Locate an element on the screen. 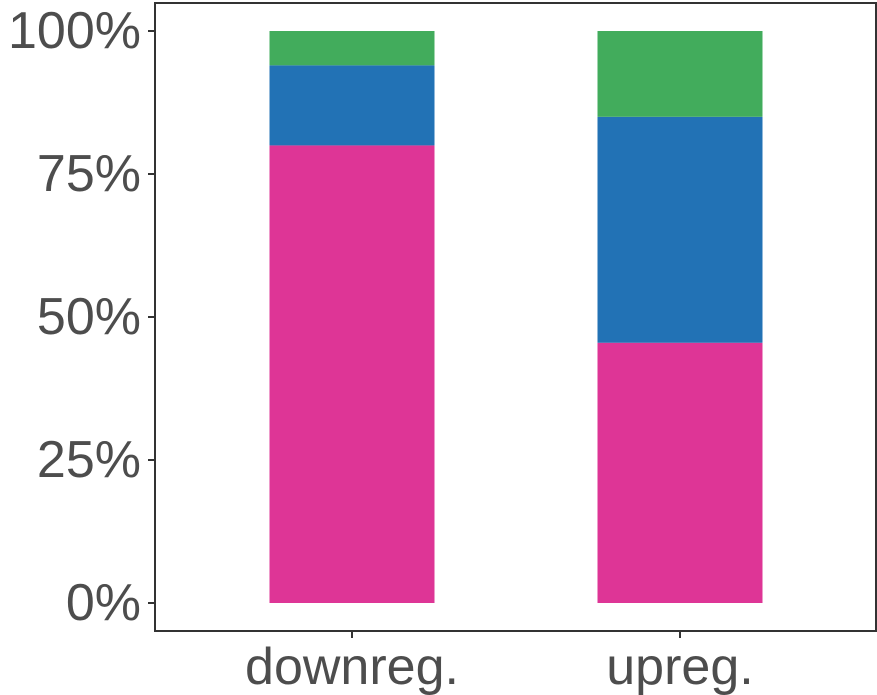 The width and height of the screenshot is (877, 695). x-tick-label: upreg. is located at coordinates (679, 666).